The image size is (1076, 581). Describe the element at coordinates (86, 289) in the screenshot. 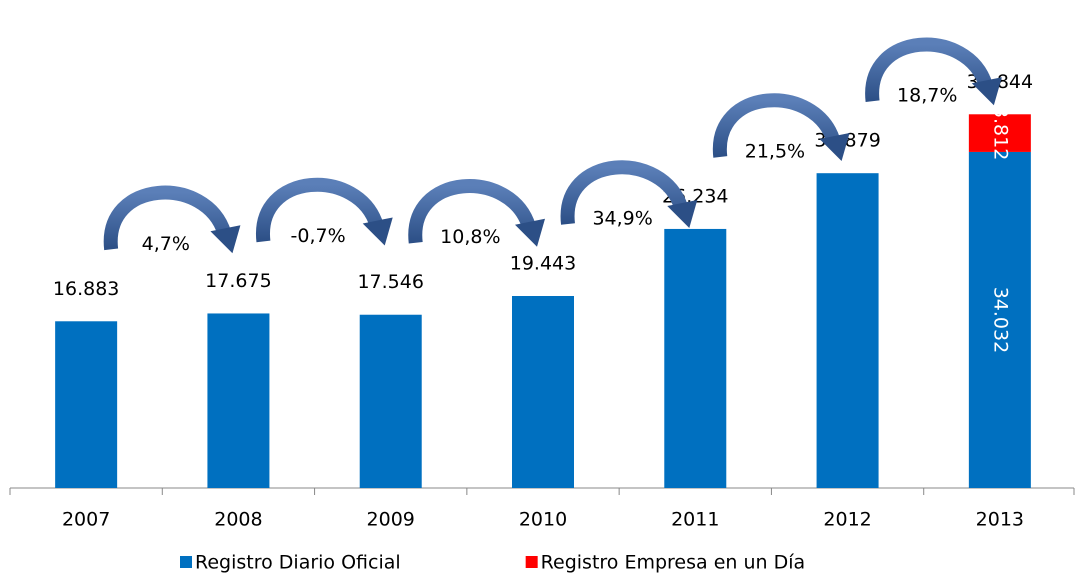

I see `total-label: 16.883` at that location.